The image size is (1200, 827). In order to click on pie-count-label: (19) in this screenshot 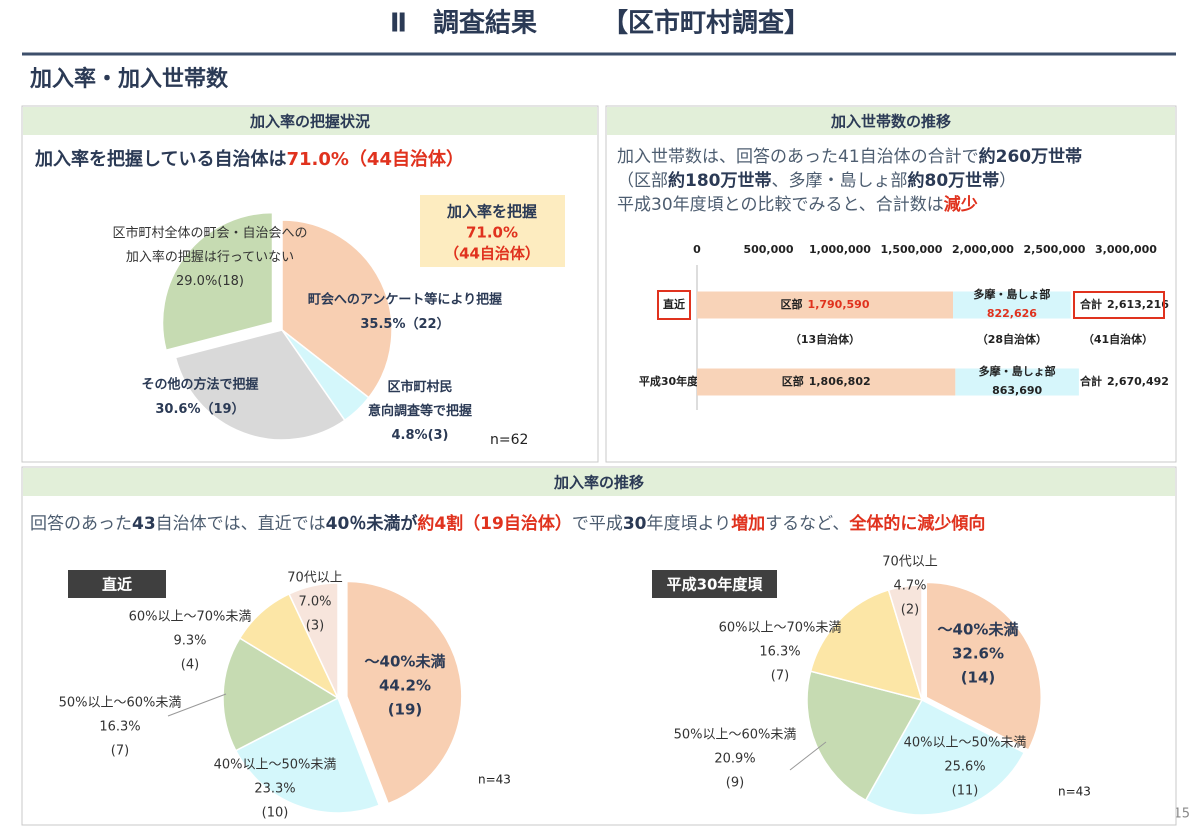, I will do `click(405, 710)`.